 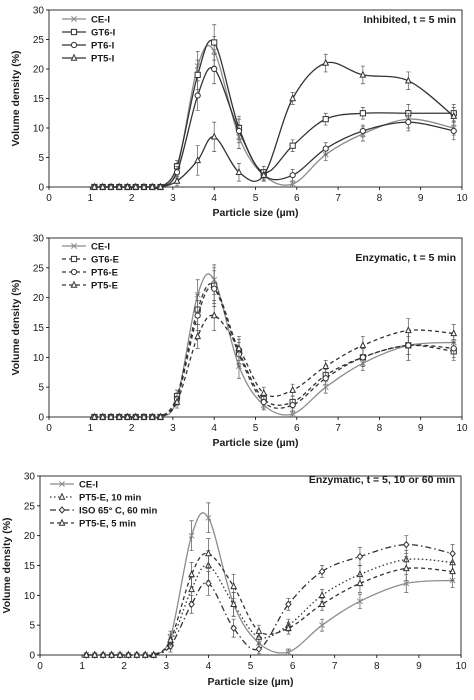 What do you see at coordinates (405, 258) in the screenshot?
I see `chart-title: Enzymatic, t = 5 min` at bounding box center [405, 258].